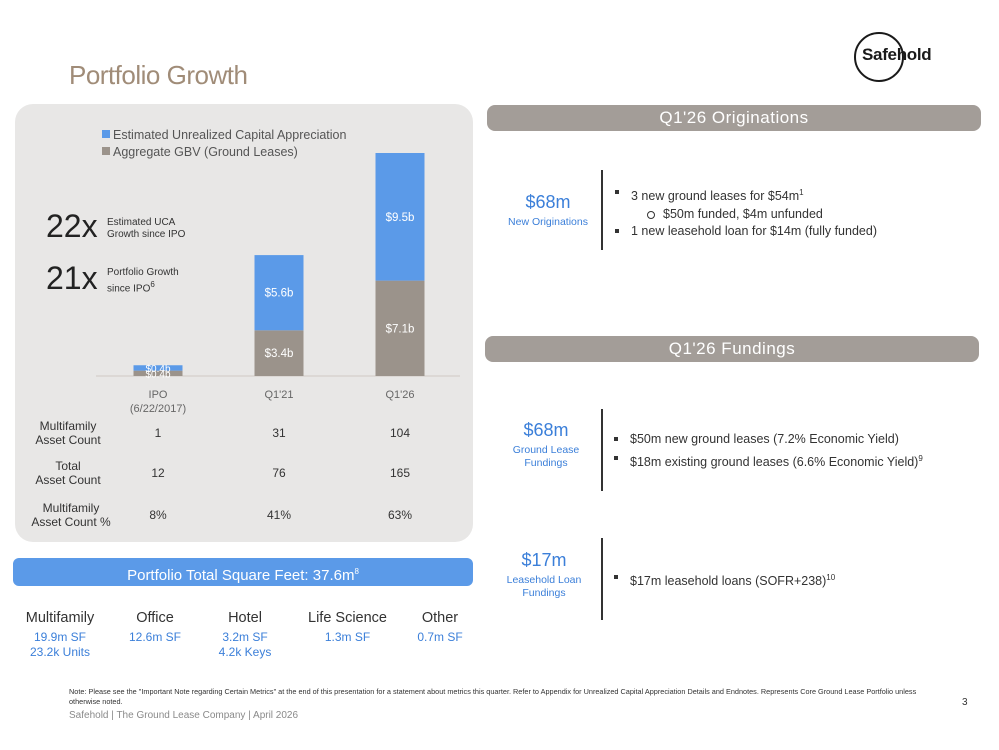  What do you see at coordinates (347, 627) in the screenshot?
I see `property-type-life-science: Life Science 1.3m SF` at bounding box center [347, 627].